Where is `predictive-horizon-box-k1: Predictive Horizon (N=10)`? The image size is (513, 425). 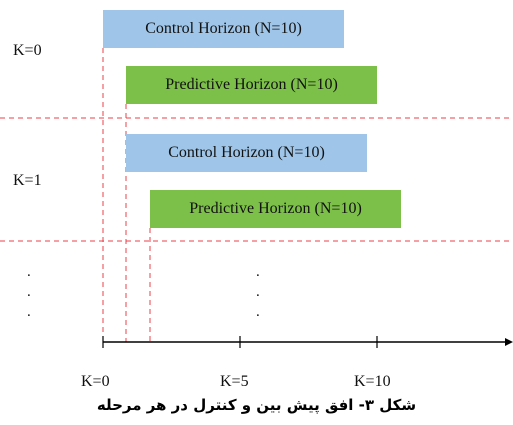
predictive-horizon-box-k1: Predictive Horizon (N=10) is located at coordinates (275, 209).